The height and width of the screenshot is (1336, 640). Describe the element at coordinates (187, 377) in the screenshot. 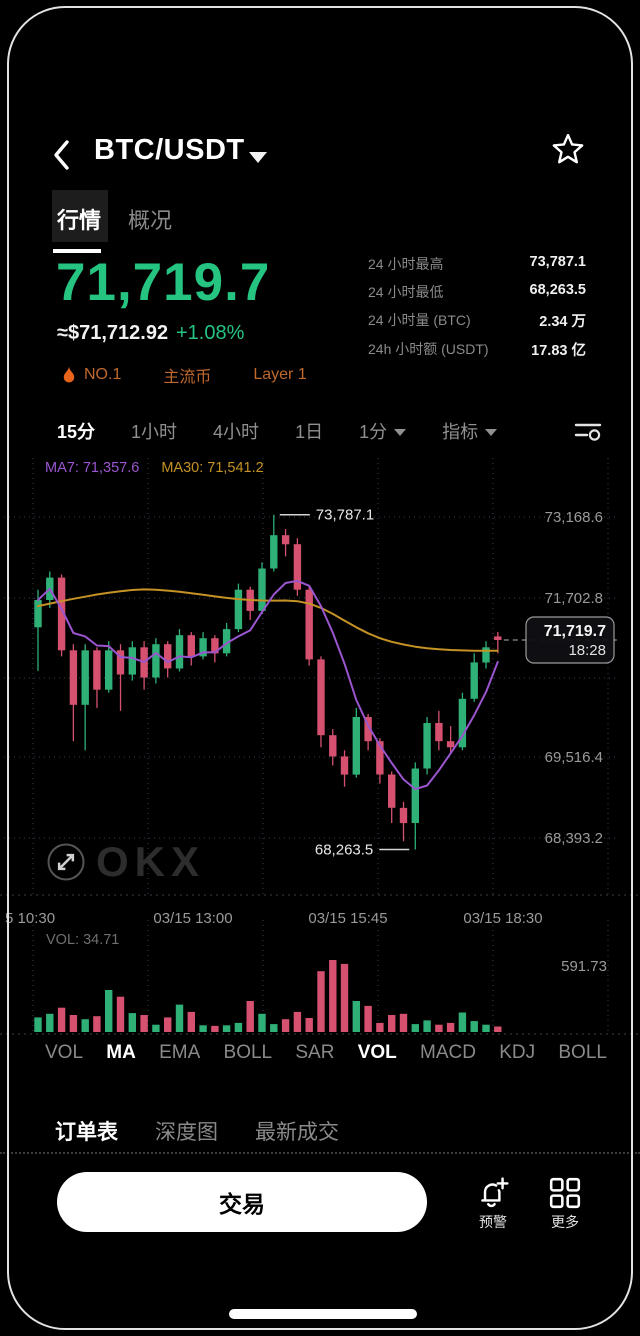

I see `badge-category: 主流币` at that location.